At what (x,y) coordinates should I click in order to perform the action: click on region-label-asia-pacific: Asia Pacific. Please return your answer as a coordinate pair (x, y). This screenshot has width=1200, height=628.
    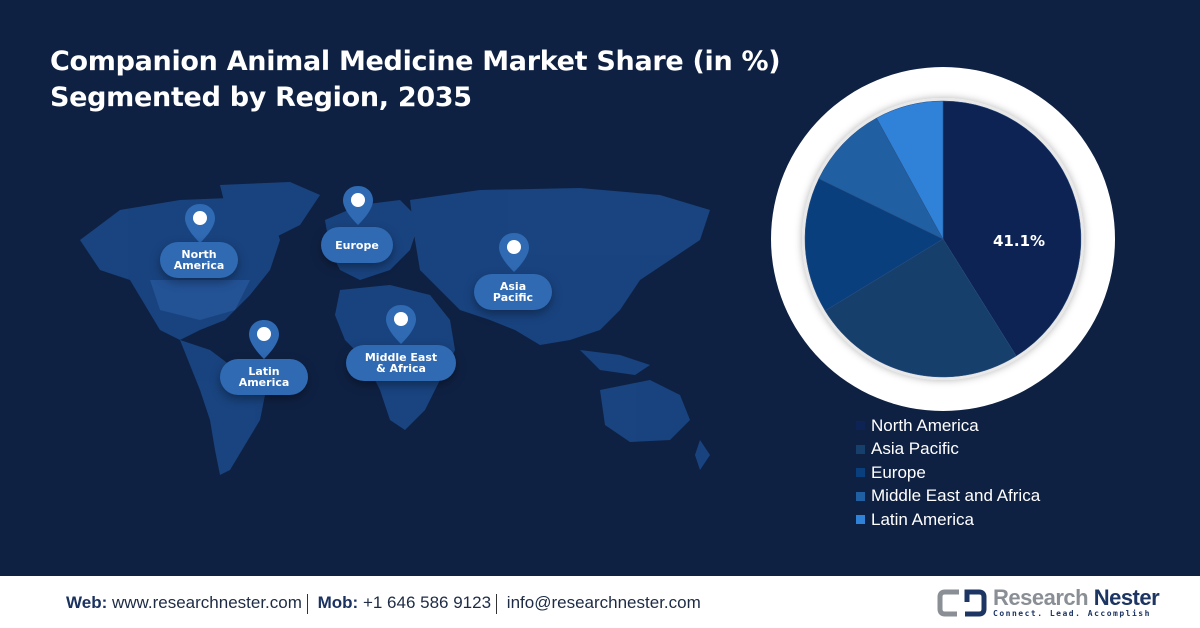
    Looking at the image, I should click on (513, 292).